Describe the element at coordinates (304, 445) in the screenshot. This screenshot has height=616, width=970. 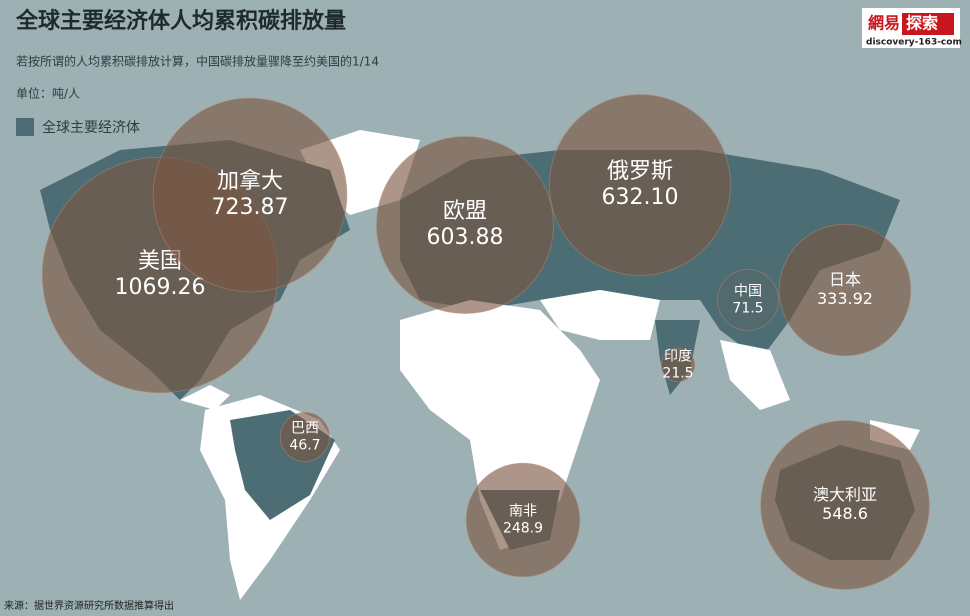
I see `bubble-value: 46.7` at that location.